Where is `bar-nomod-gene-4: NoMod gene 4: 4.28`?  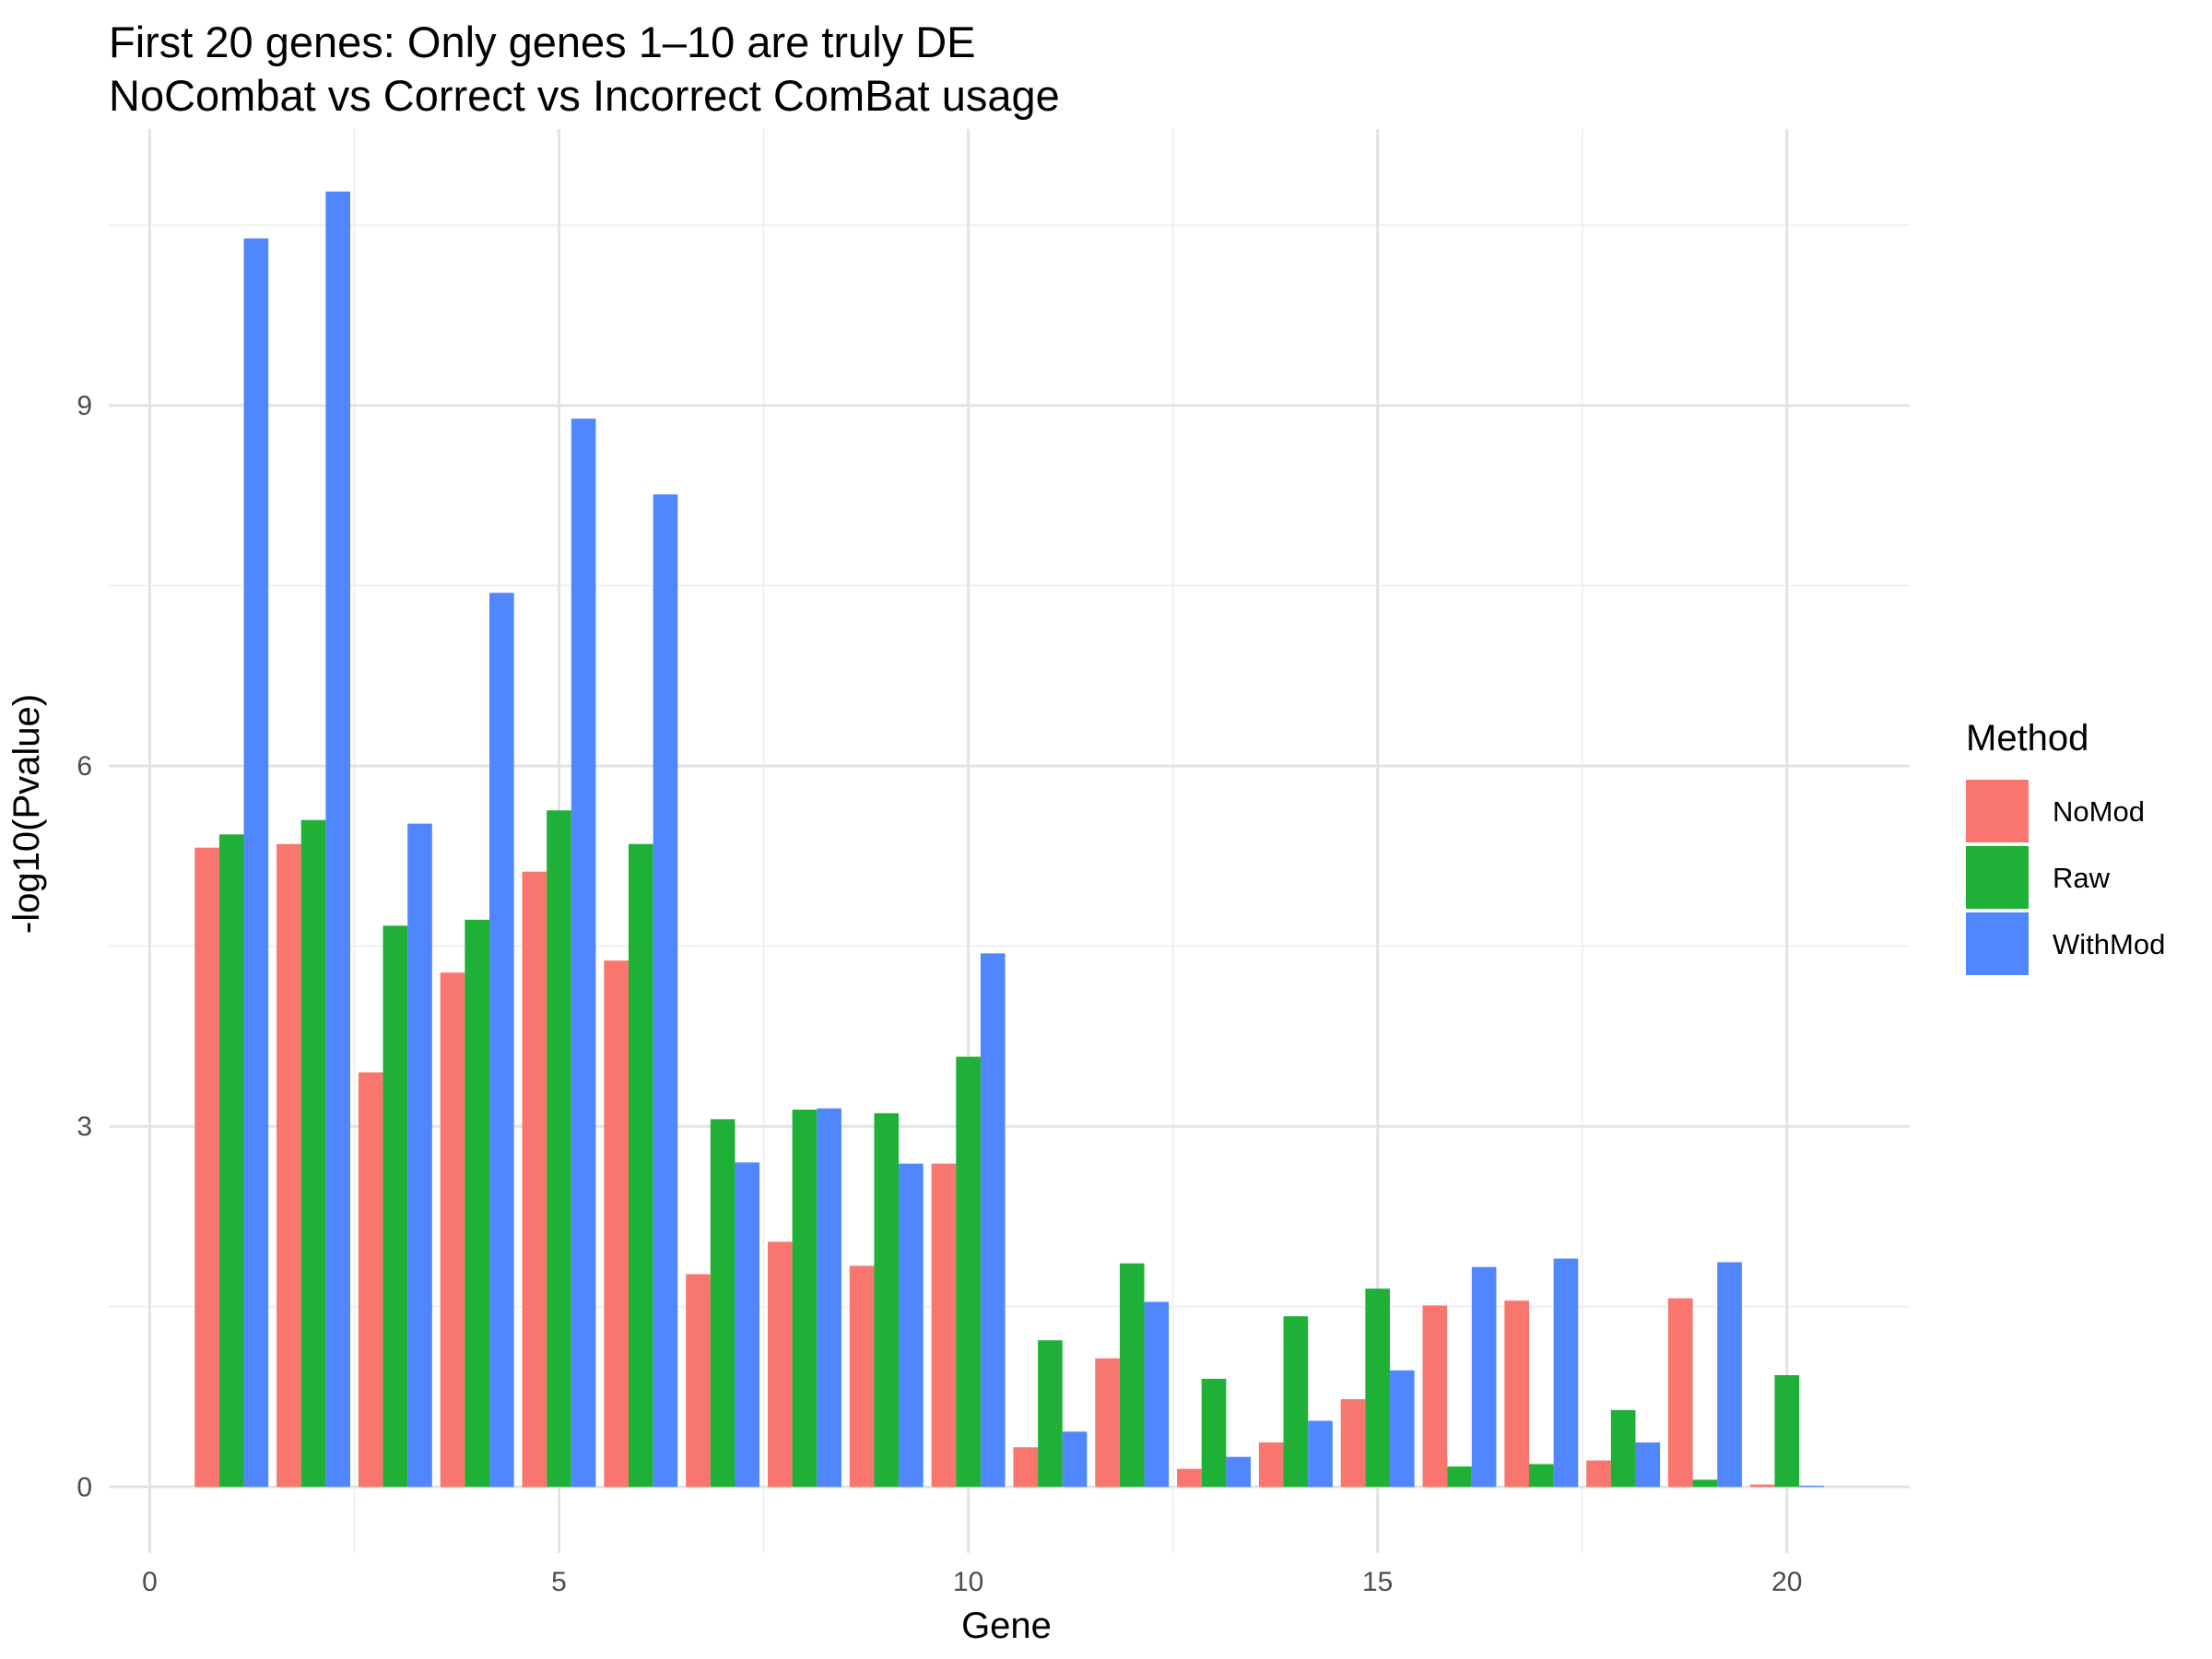
bar-nomod-gene-4: NoMod gene 4: 4.28 is located at coordinates (452, 1230).